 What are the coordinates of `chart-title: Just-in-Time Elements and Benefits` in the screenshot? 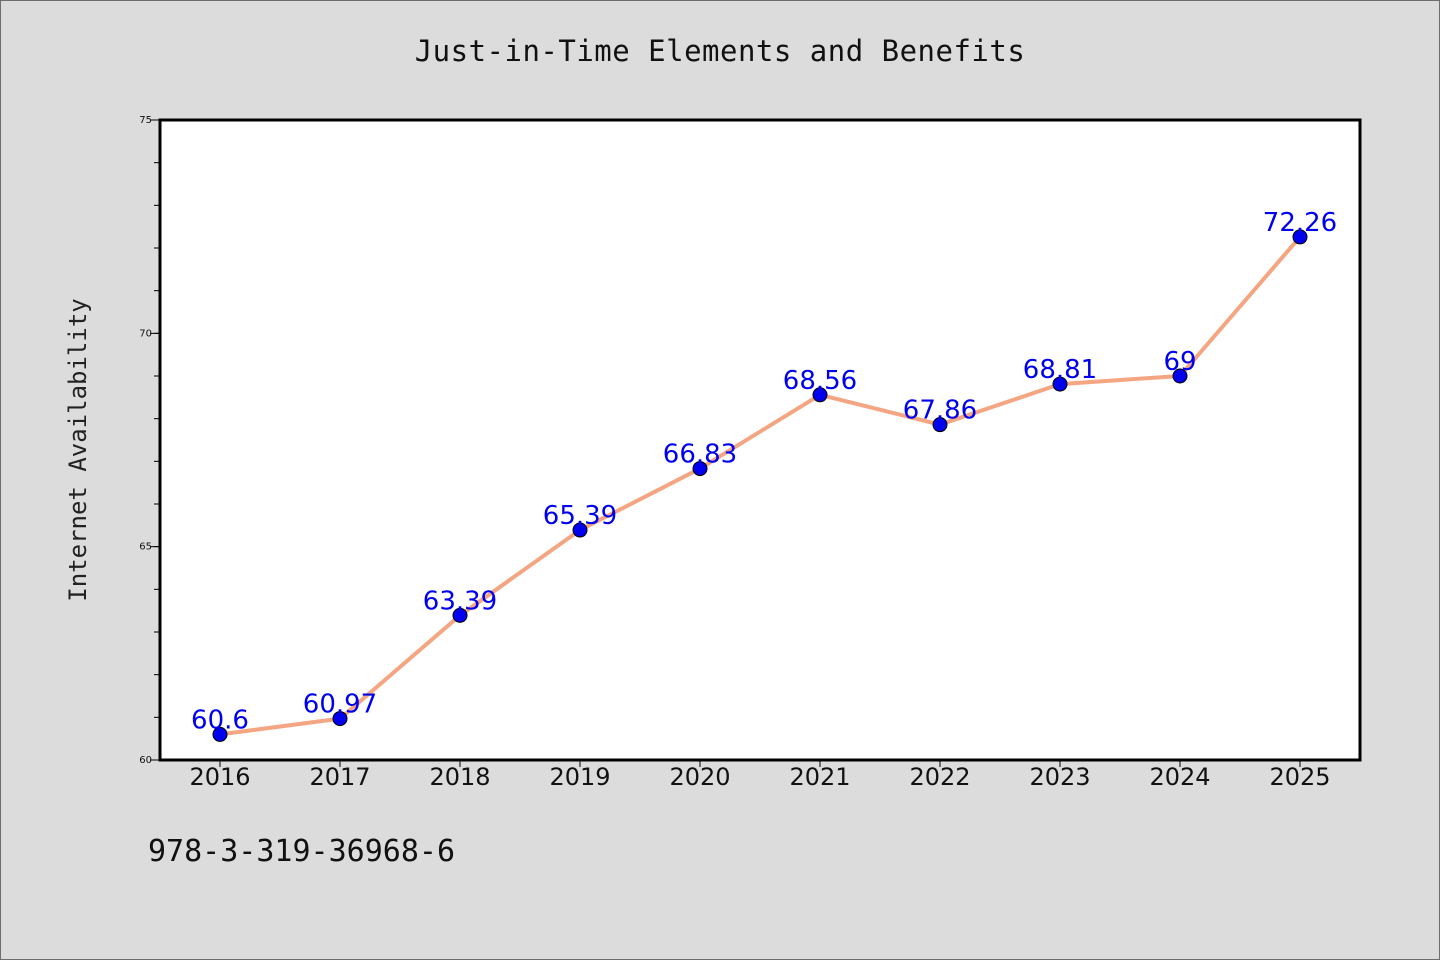 It's located at (720, 51).